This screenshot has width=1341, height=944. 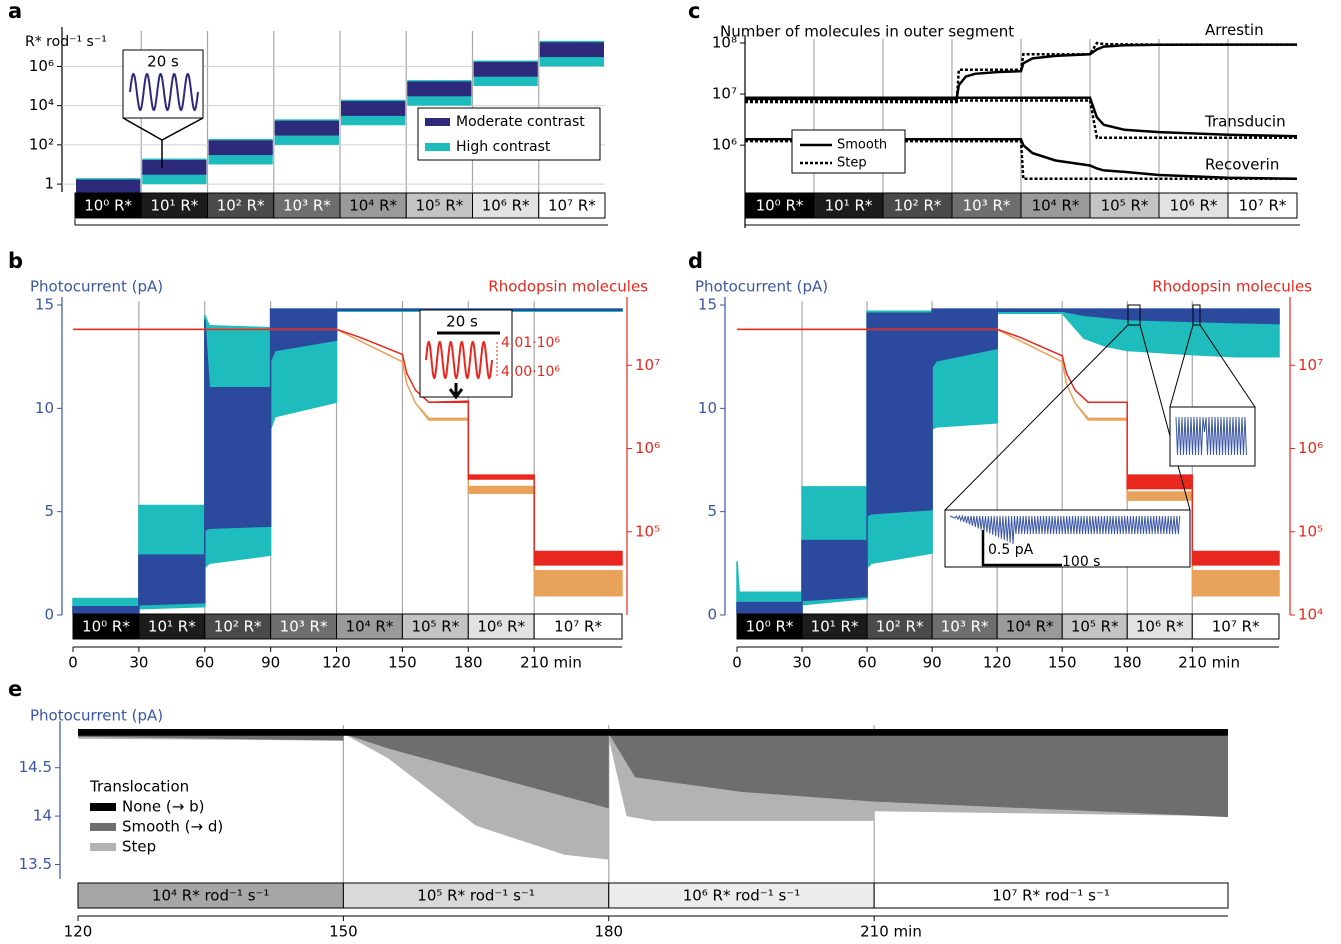 What do you see at coordinates (437, 122) in the screenshot?
I see `legend-swatch` at bounding box center [437, 122].